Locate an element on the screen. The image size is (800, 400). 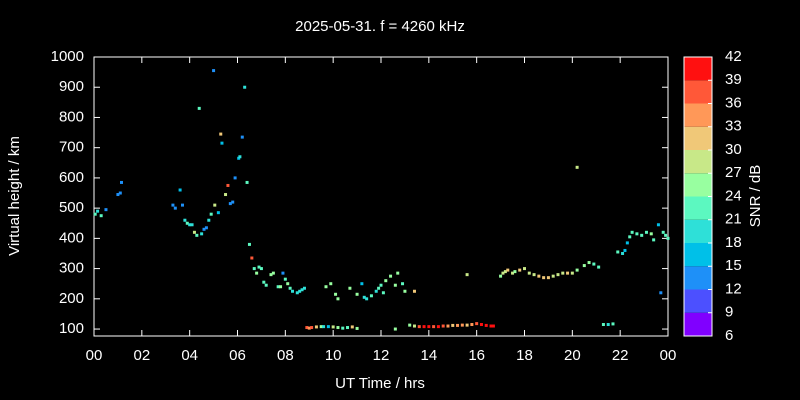
colorbar-tick-label: 18 is located at coordinates (733, 242).